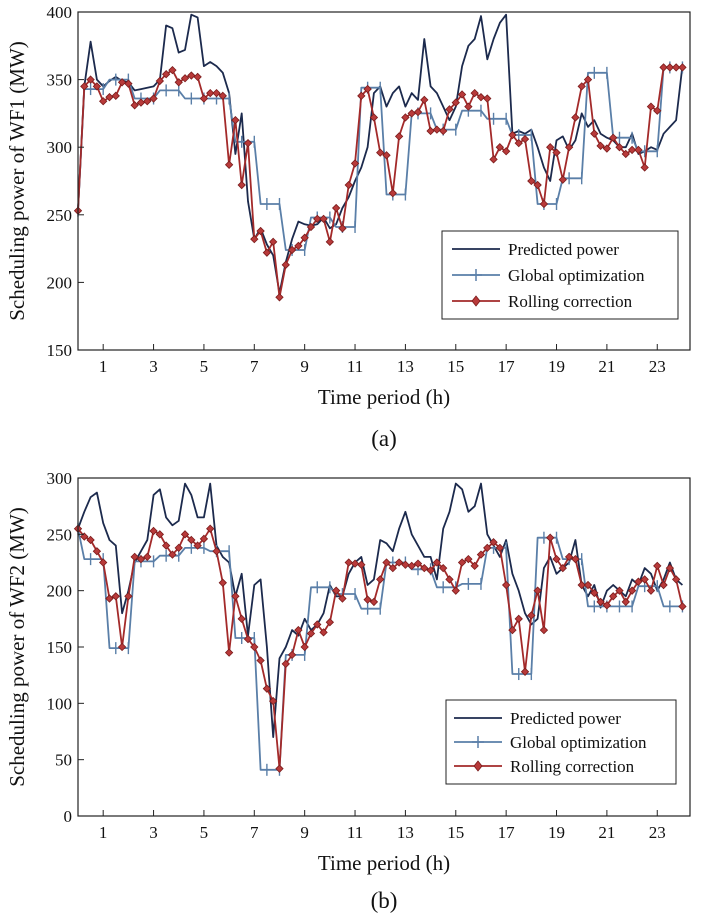  Describe the element at coordinates (60, 647) in the screenshot. I see `y-tick-label-wf2-150: 150` at that location.